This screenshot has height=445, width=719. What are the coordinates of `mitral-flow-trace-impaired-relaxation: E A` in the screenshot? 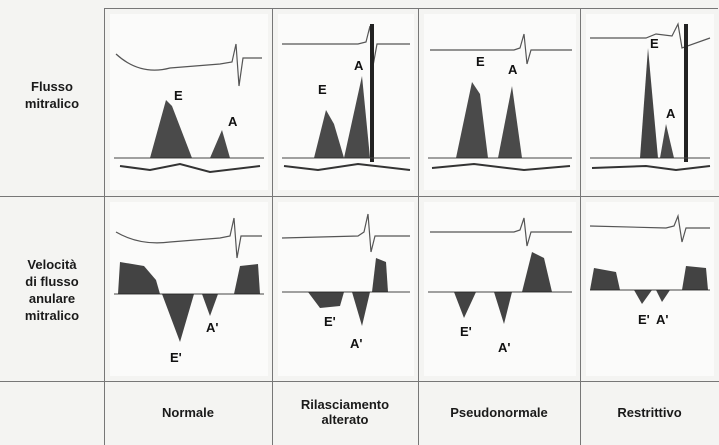 It's located at (346, 98).